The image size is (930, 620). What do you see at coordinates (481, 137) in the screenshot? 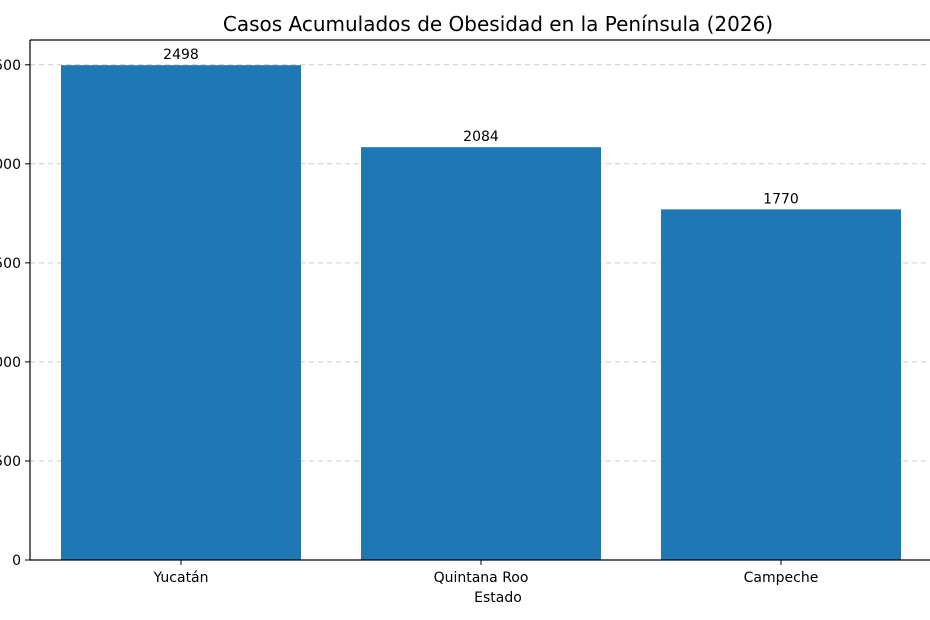
I see `data-label: 2084` at bounding box center [481, 137].